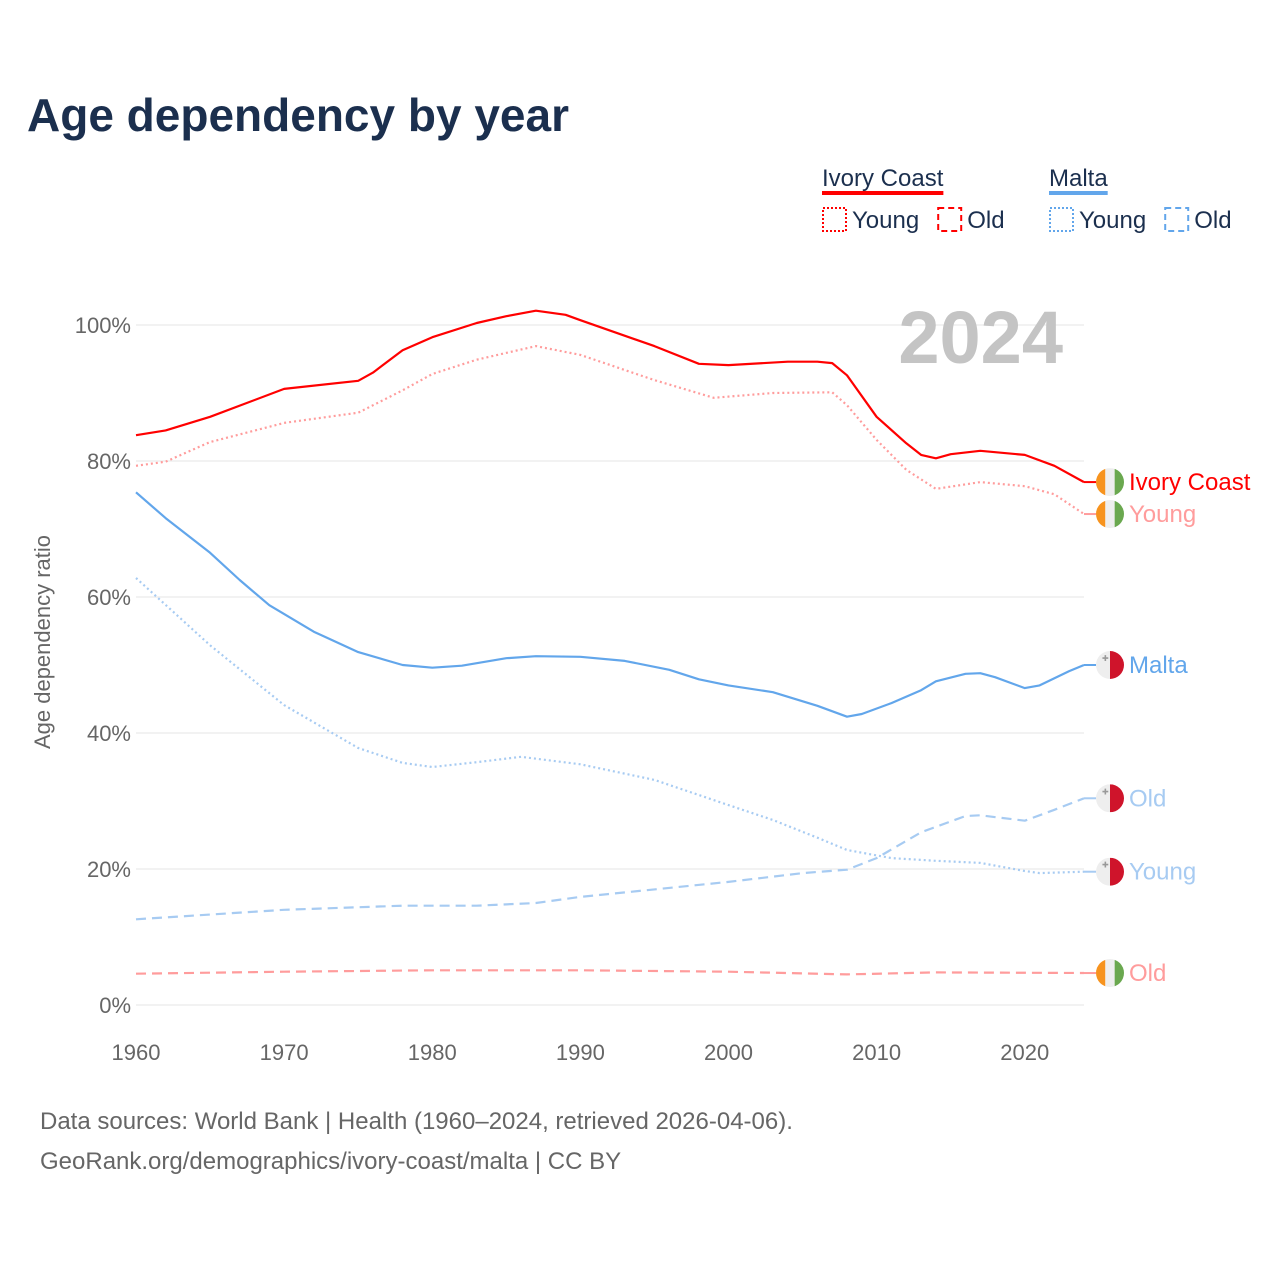 This screenshot has height=1280, width=1280. I want to click on y-tick-label: 0%, so click(115, 1005).